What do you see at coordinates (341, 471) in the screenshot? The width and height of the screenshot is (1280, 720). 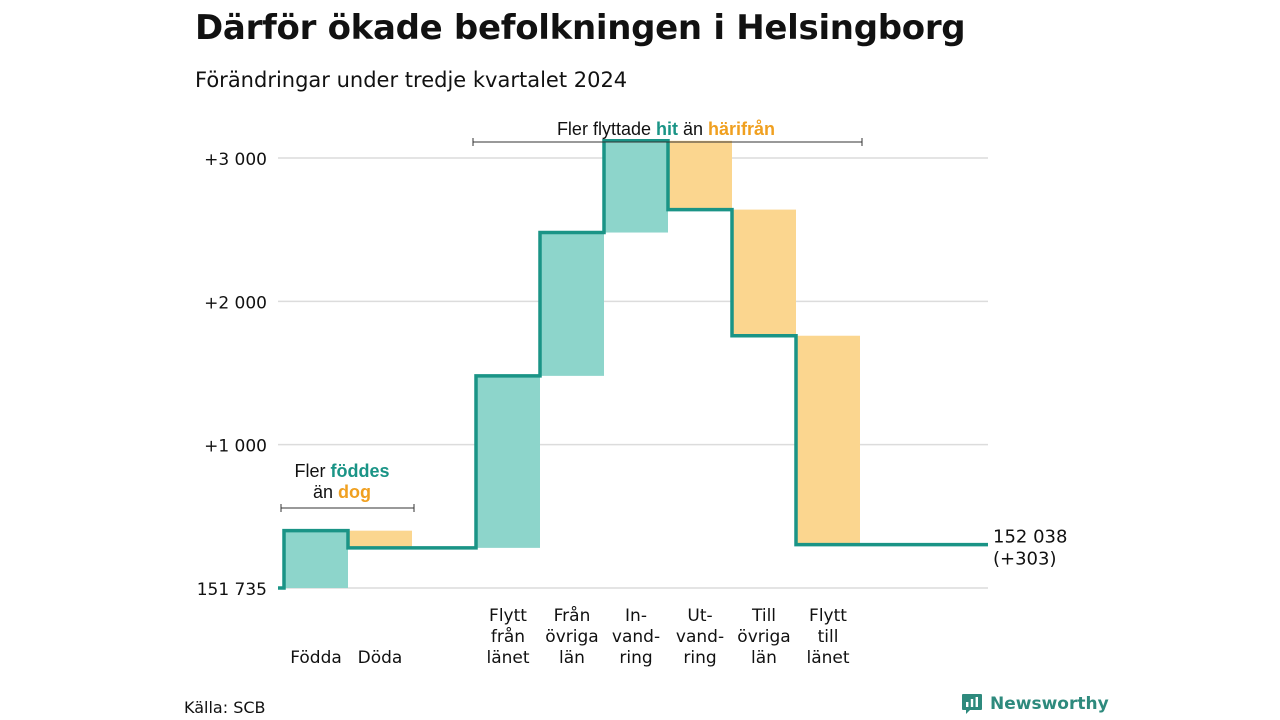 I see `annotation-births-line1: Fler föddes` at bounding box center [341, 471].